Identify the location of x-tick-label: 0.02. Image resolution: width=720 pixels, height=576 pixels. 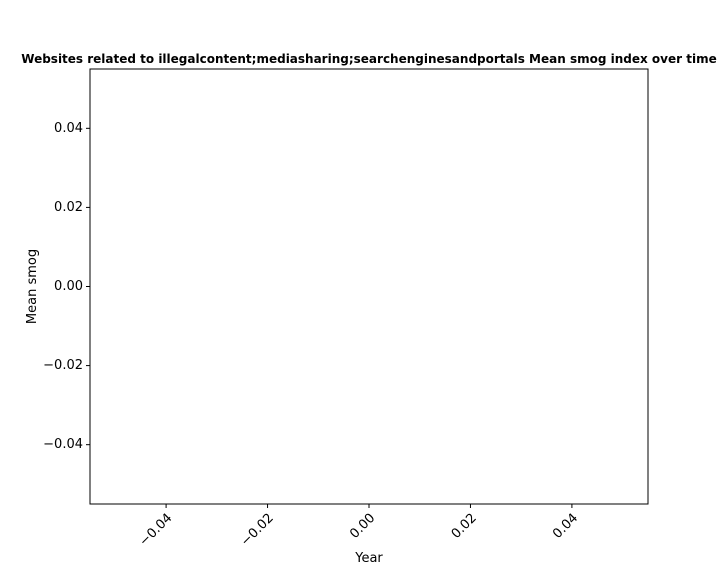
(464, 526).